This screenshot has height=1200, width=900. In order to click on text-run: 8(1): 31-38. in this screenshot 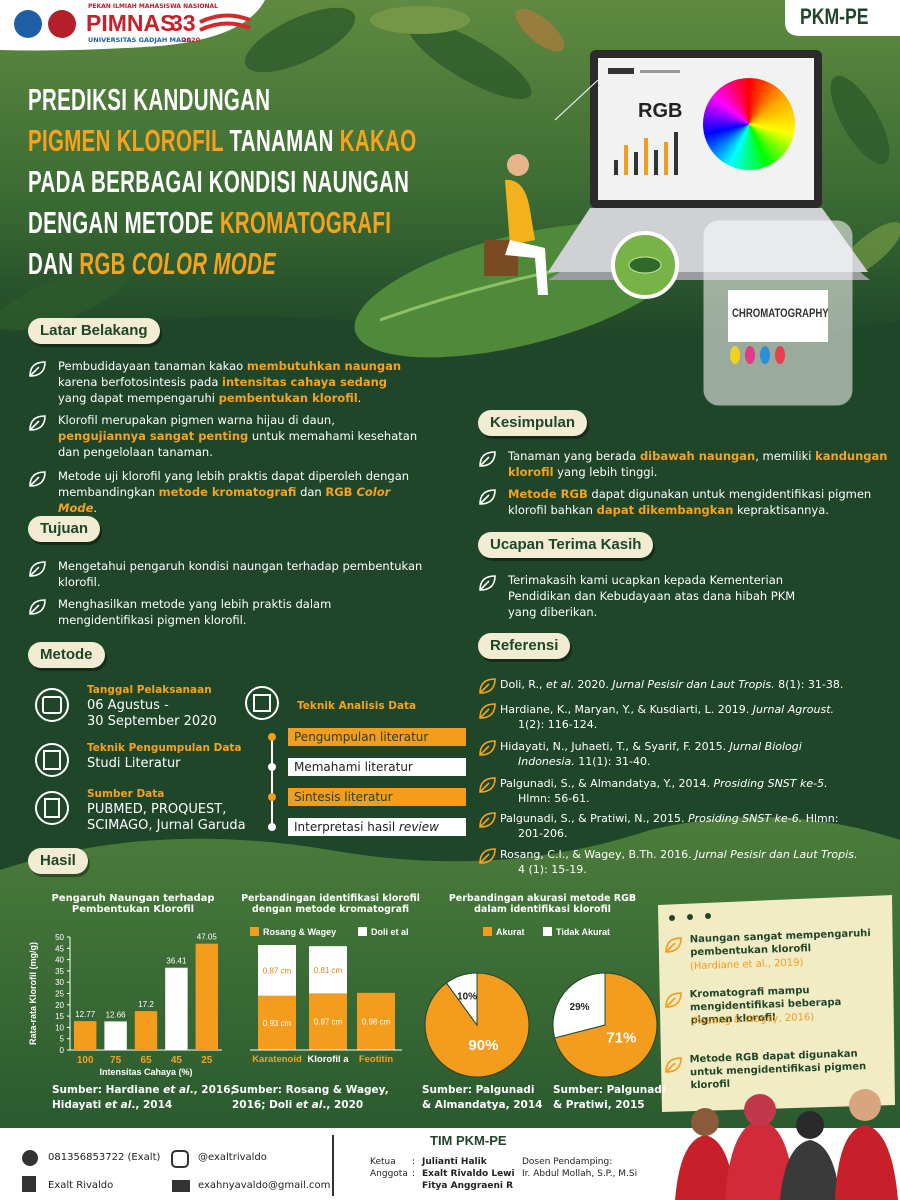, I will do `click(809, 684)`.